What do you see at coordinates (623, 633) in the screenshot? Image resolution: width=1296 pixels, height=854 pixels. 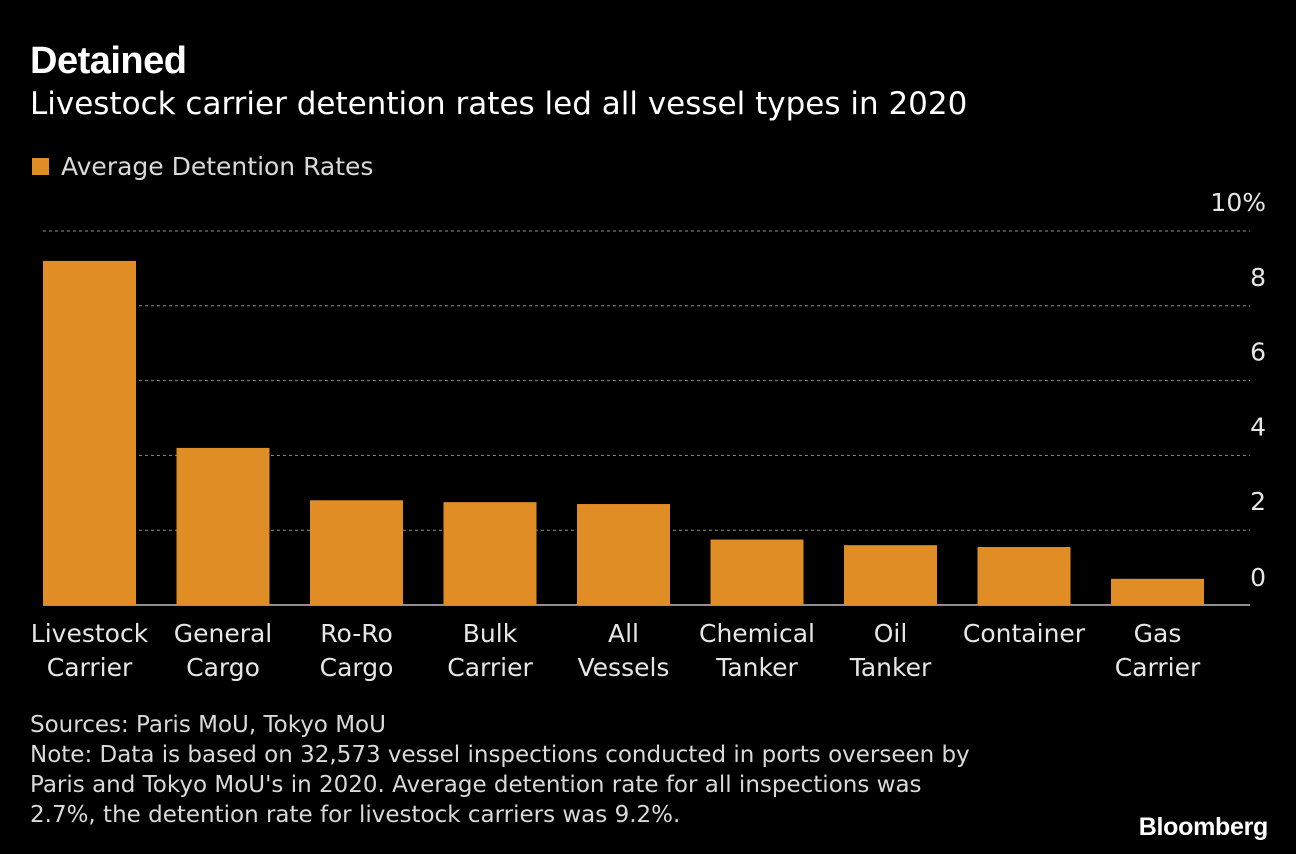 I see `x-category-label: All` at bounding box center [623, 633].